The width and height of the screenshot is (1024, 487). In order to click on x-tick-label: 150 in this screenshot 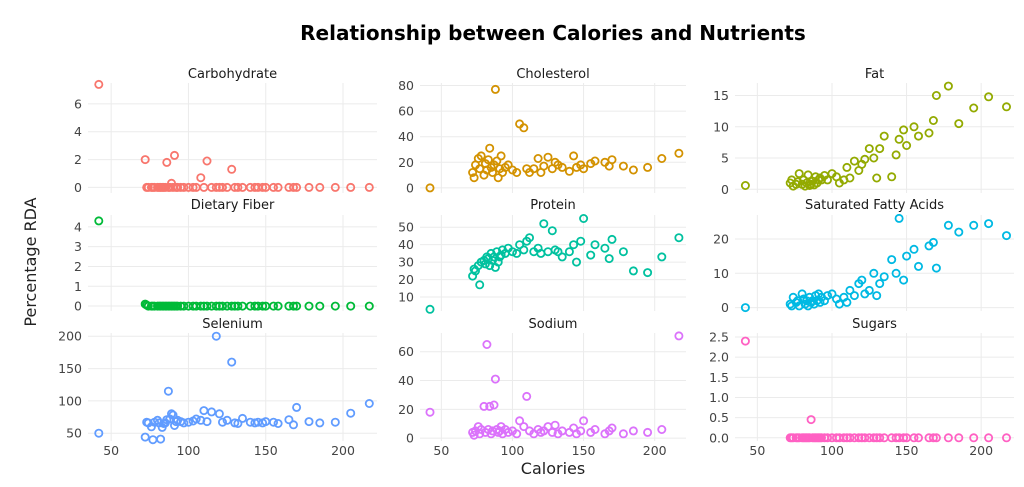, I will do `click(584, 450)`.